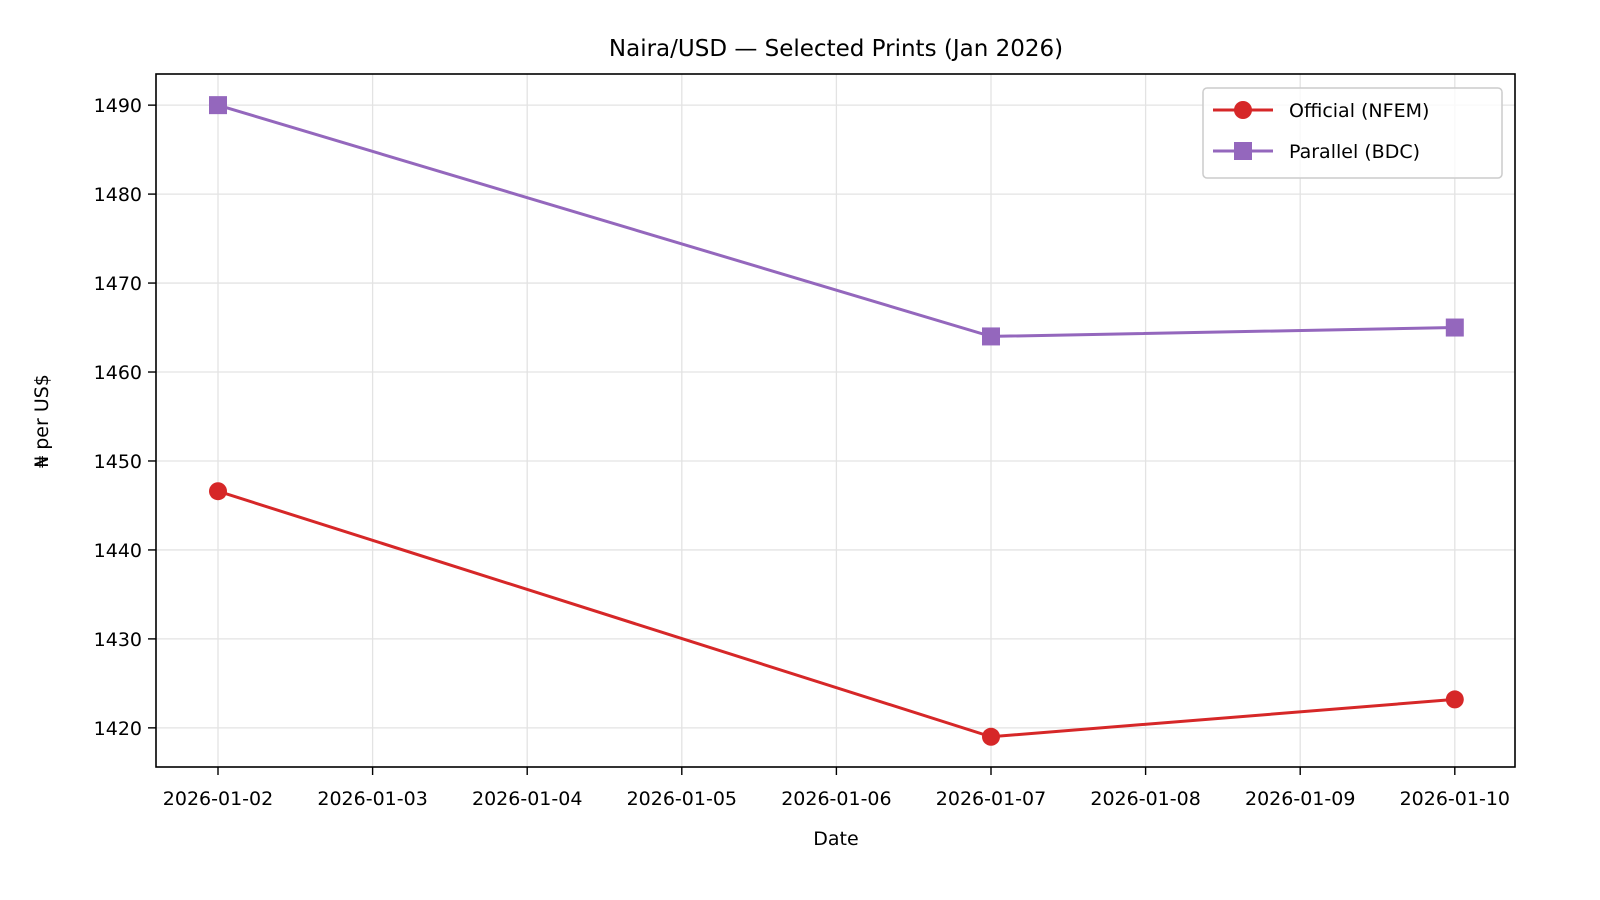 The image size is (1600, 900). Describe the element at coordinates (218, 799) in the screenshot. I see `x-tick-label: 2026-01-02` at that location.